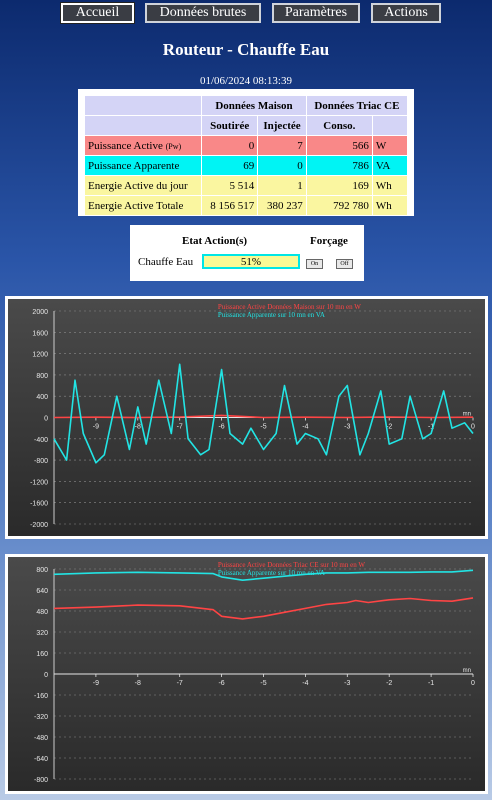 This screenshot has height=800, width=492. Describe the element at coordinates (143, 145) in the screenshot. I see `row-label: Puissance Active (Pw)` at that location.